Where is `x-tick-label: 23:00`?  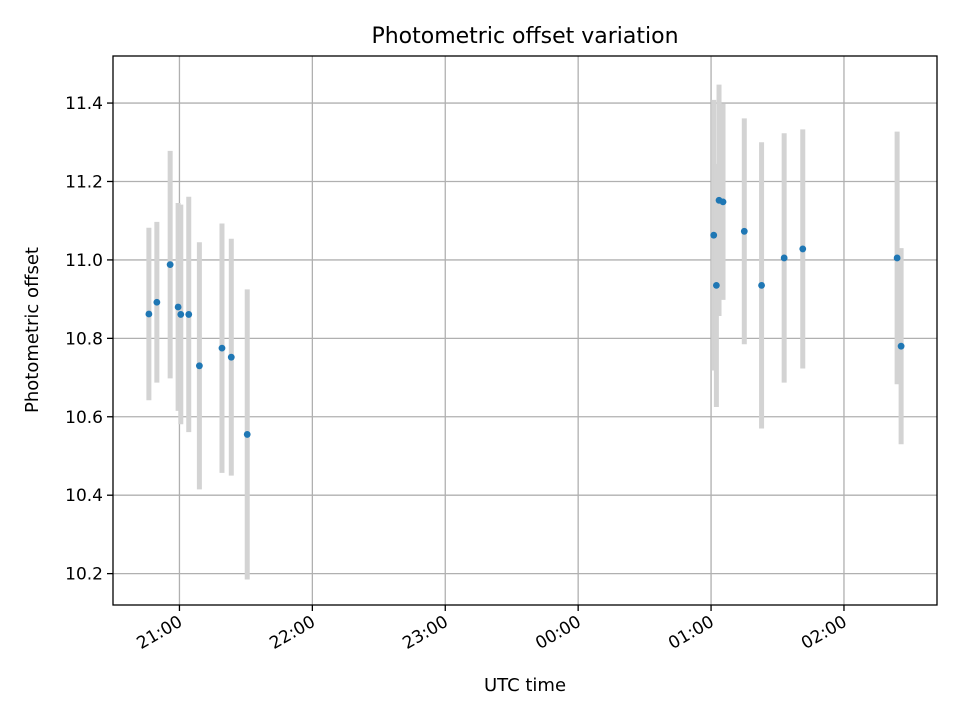
x-tick-label: 23:00 is located at coordinates (425, 633).